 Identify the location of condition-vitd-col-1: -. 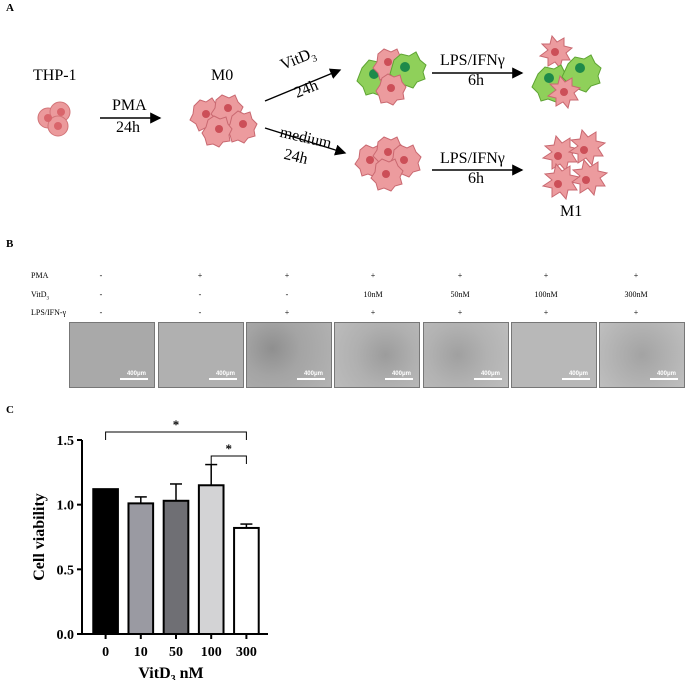
(101, 294).